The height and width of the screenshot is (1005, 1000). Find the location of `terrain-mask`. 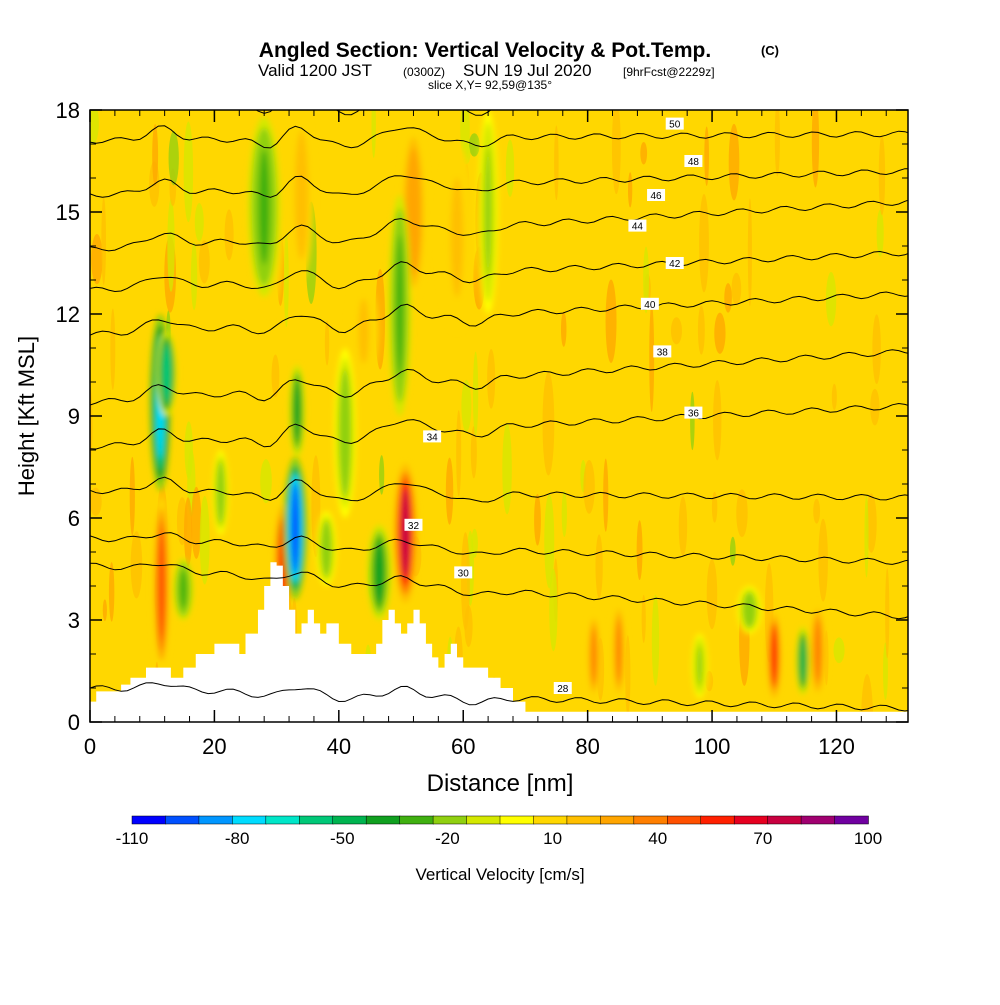

terrain-mask is located at coordinates (499, 642).